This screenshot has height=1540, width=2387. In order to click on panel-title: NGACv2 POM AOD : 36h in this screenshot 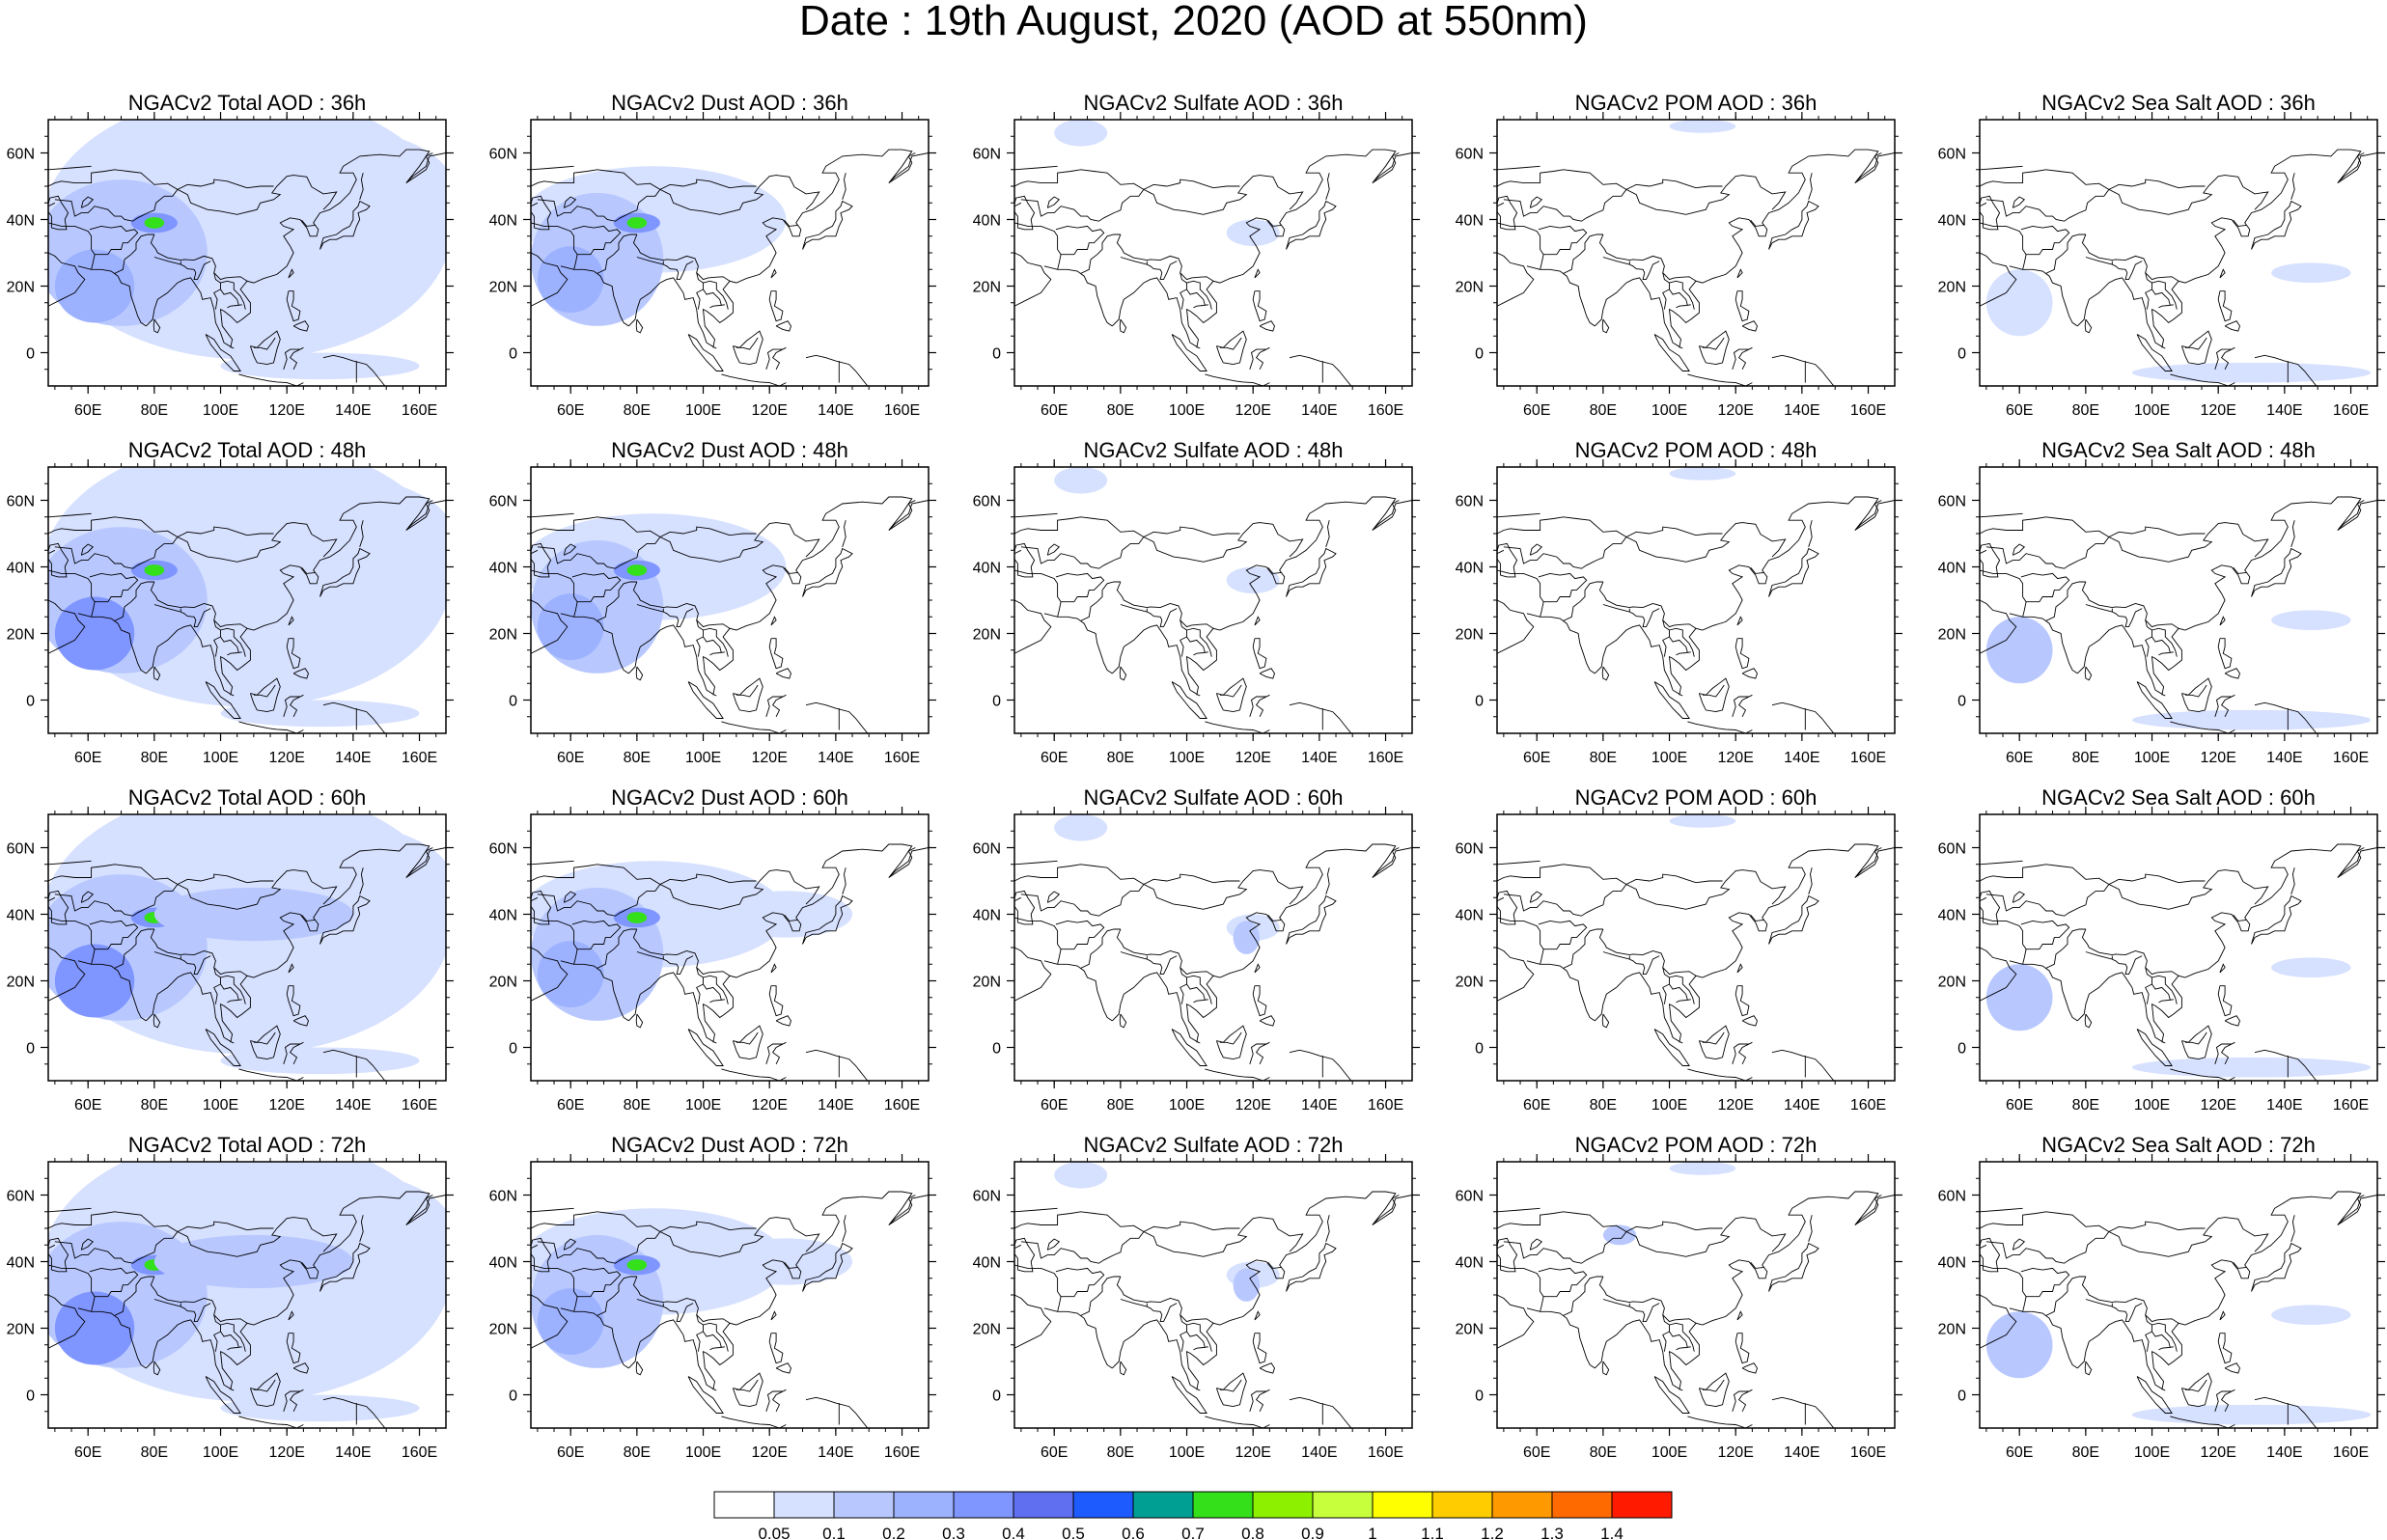, I will do `click(1696, 103)`.